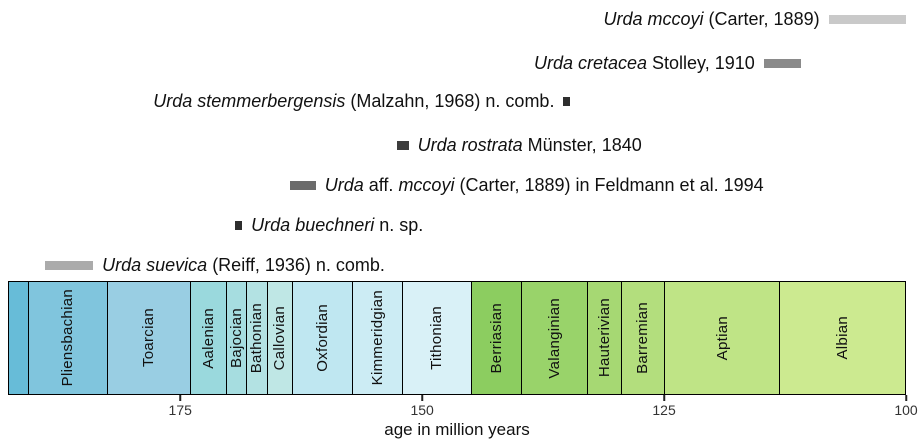 This screenshot has height=444, width=921. What do you see at coordinates (590, 63) in the screenshot?
I see `taxon-name-italic: Urda cretacea` at bounding box center [590, 63].